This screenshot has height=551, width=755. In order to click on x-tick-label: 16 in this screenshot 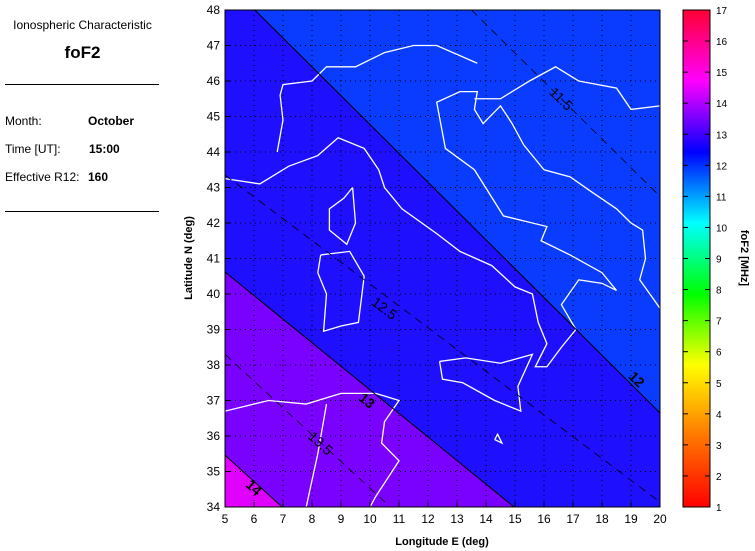, I will do `click(544, 519)`.